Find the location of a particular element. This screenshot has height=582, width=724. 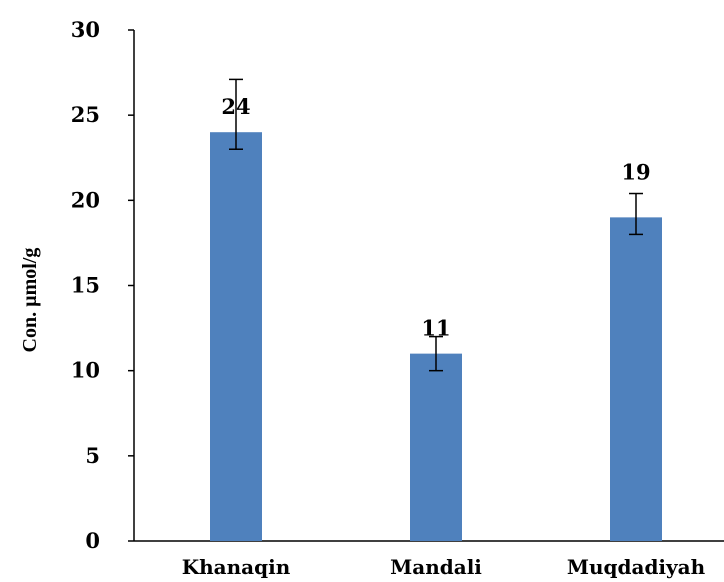

y-axis-ticks: 0 5 10 15 20 25 30 is located at coordinates (102, 285).